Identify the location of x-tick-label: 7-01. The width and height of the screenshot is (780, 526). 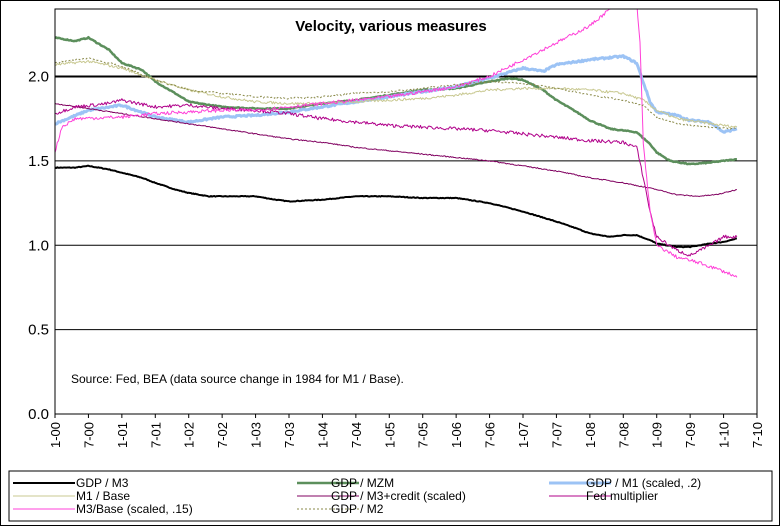
(155, 435).